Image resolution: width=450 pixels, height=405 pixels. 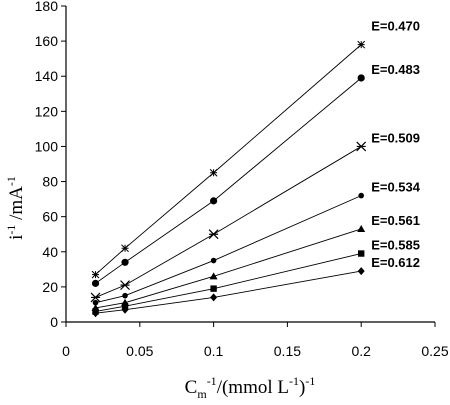 What do you see at coordinates (54, 322) in the screenshot?
I see `y-tick-label: 0` at bounding box center [54, 322].